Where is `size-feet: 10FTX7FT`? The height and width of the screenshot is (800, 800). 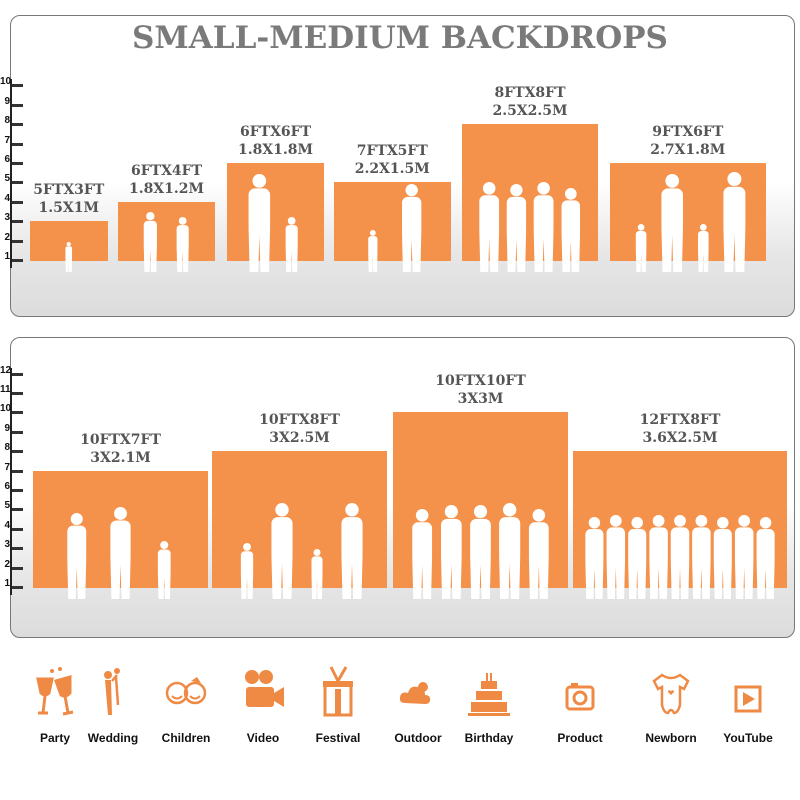 size-feet: 10FTX7FT is located at coordinates (120, 439).